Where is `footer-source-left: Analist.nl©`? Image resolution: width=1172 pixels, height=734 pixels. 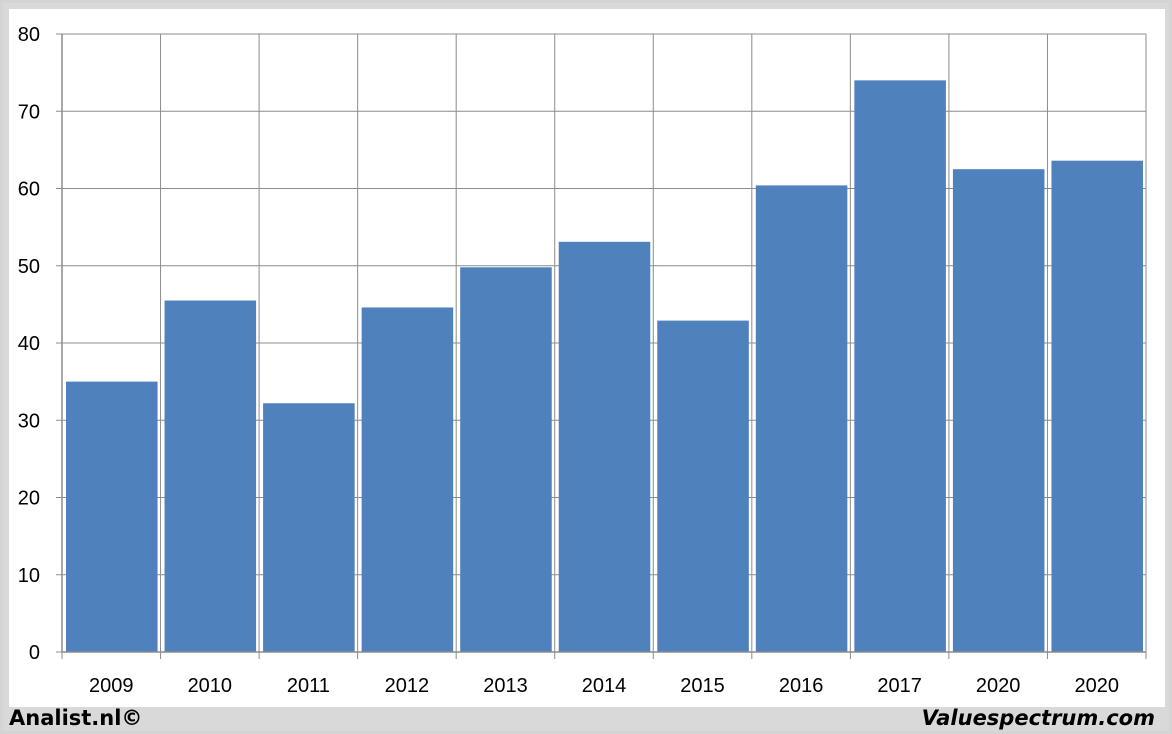
footer-source-left: Analist.nl© is located at coordinates (76, 718).